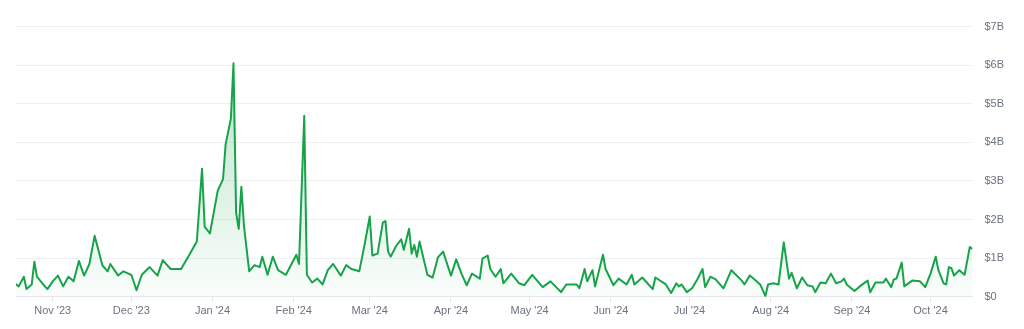  Describe the element at coordinates (994, 64) in the screenshot. I see `y-tick-label: $6B` at that location.